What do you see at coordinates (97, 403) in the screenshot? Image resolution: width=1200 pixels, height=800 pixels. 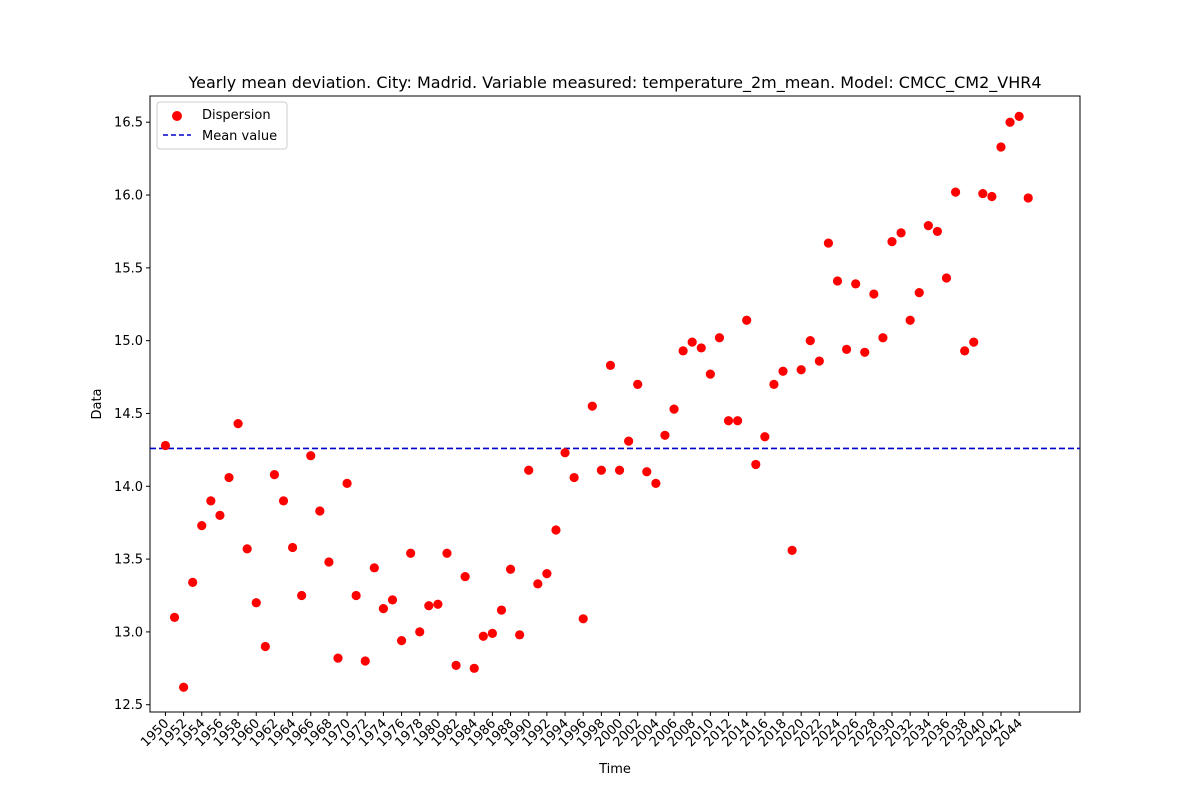 I see `y-axis-label: Data` at bounding box center [97, 403].